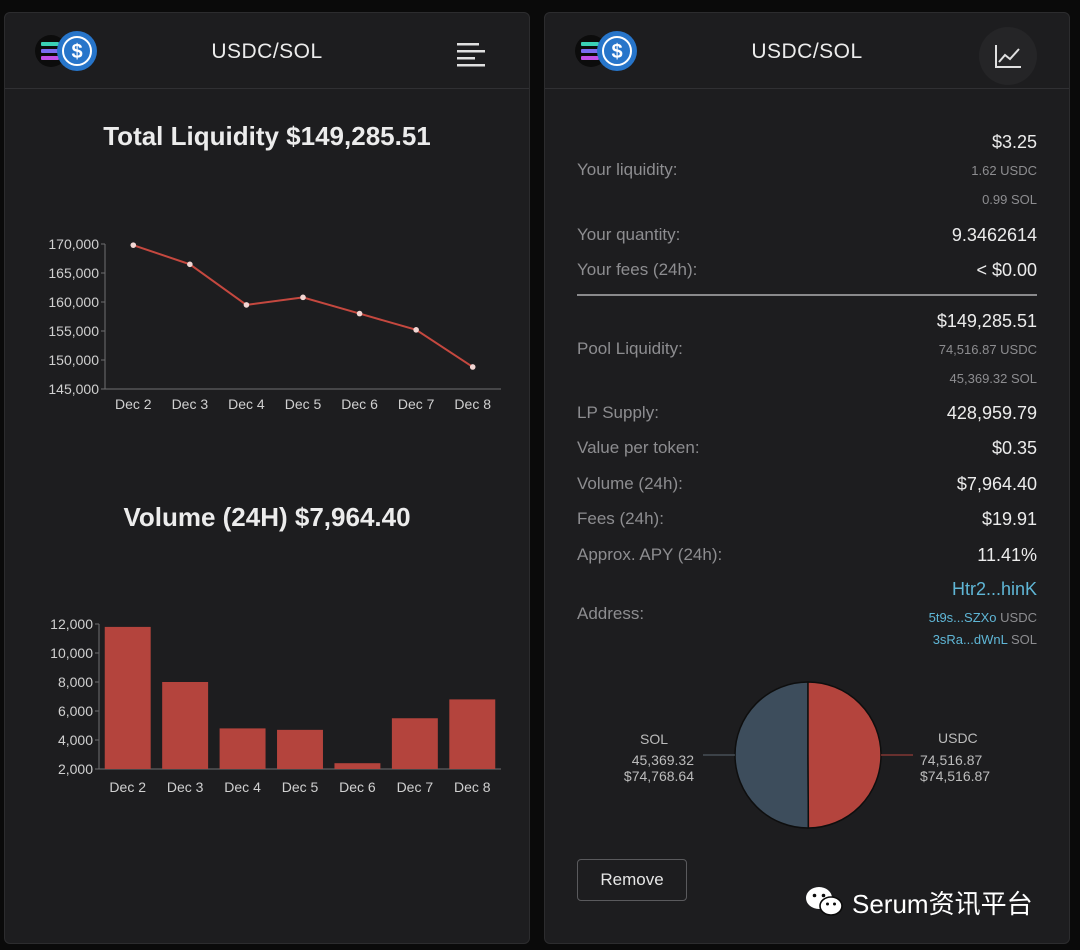 The width and height of the screenshot is (1080, 950). What do you see at coordinates (807, 415) in the screenshot?
I see `lp-supply-row: LP Supply: 428,959.79` at bounding box center [807, 415].